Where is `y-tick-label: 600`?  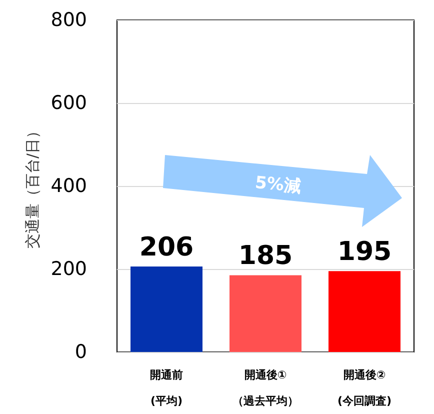 y-tick-label: 600 is located at coordinates (68, 103).